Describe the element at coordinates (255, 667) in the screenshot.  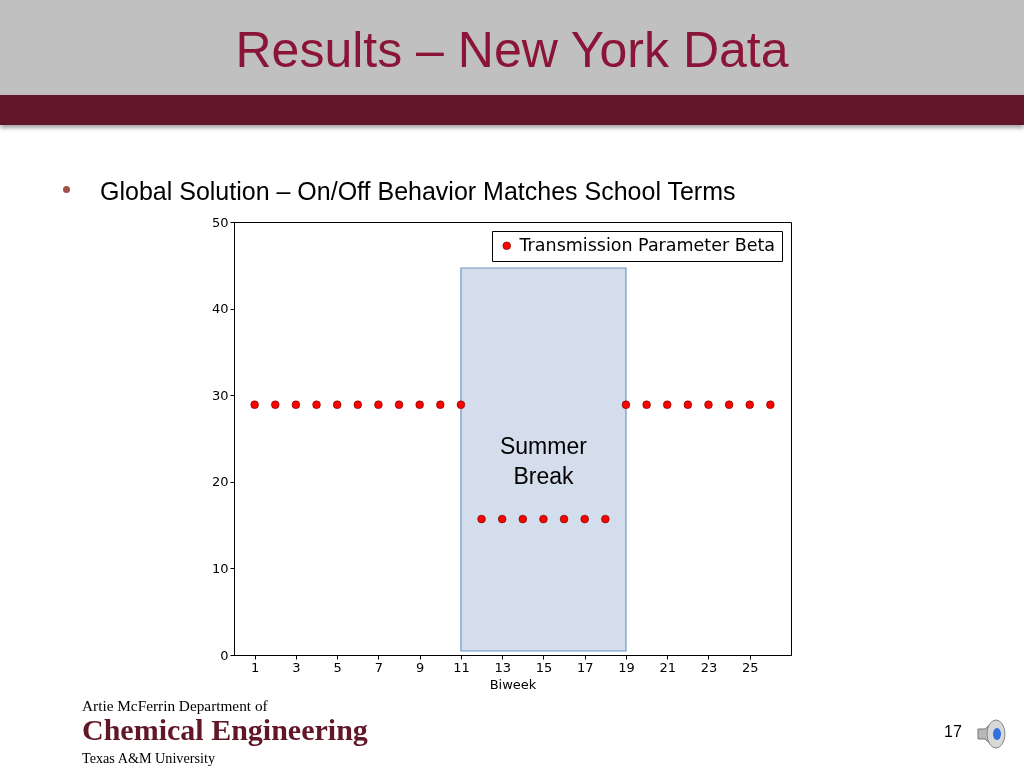
I see `x-tick-label: 1` at that location.